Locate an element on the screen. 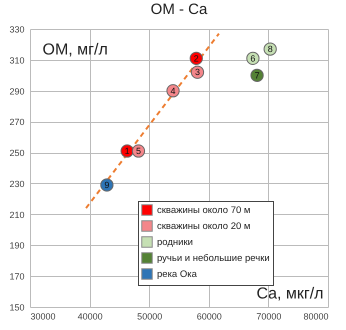  y-tick-label: 310 is located at coordinates (16, 60).